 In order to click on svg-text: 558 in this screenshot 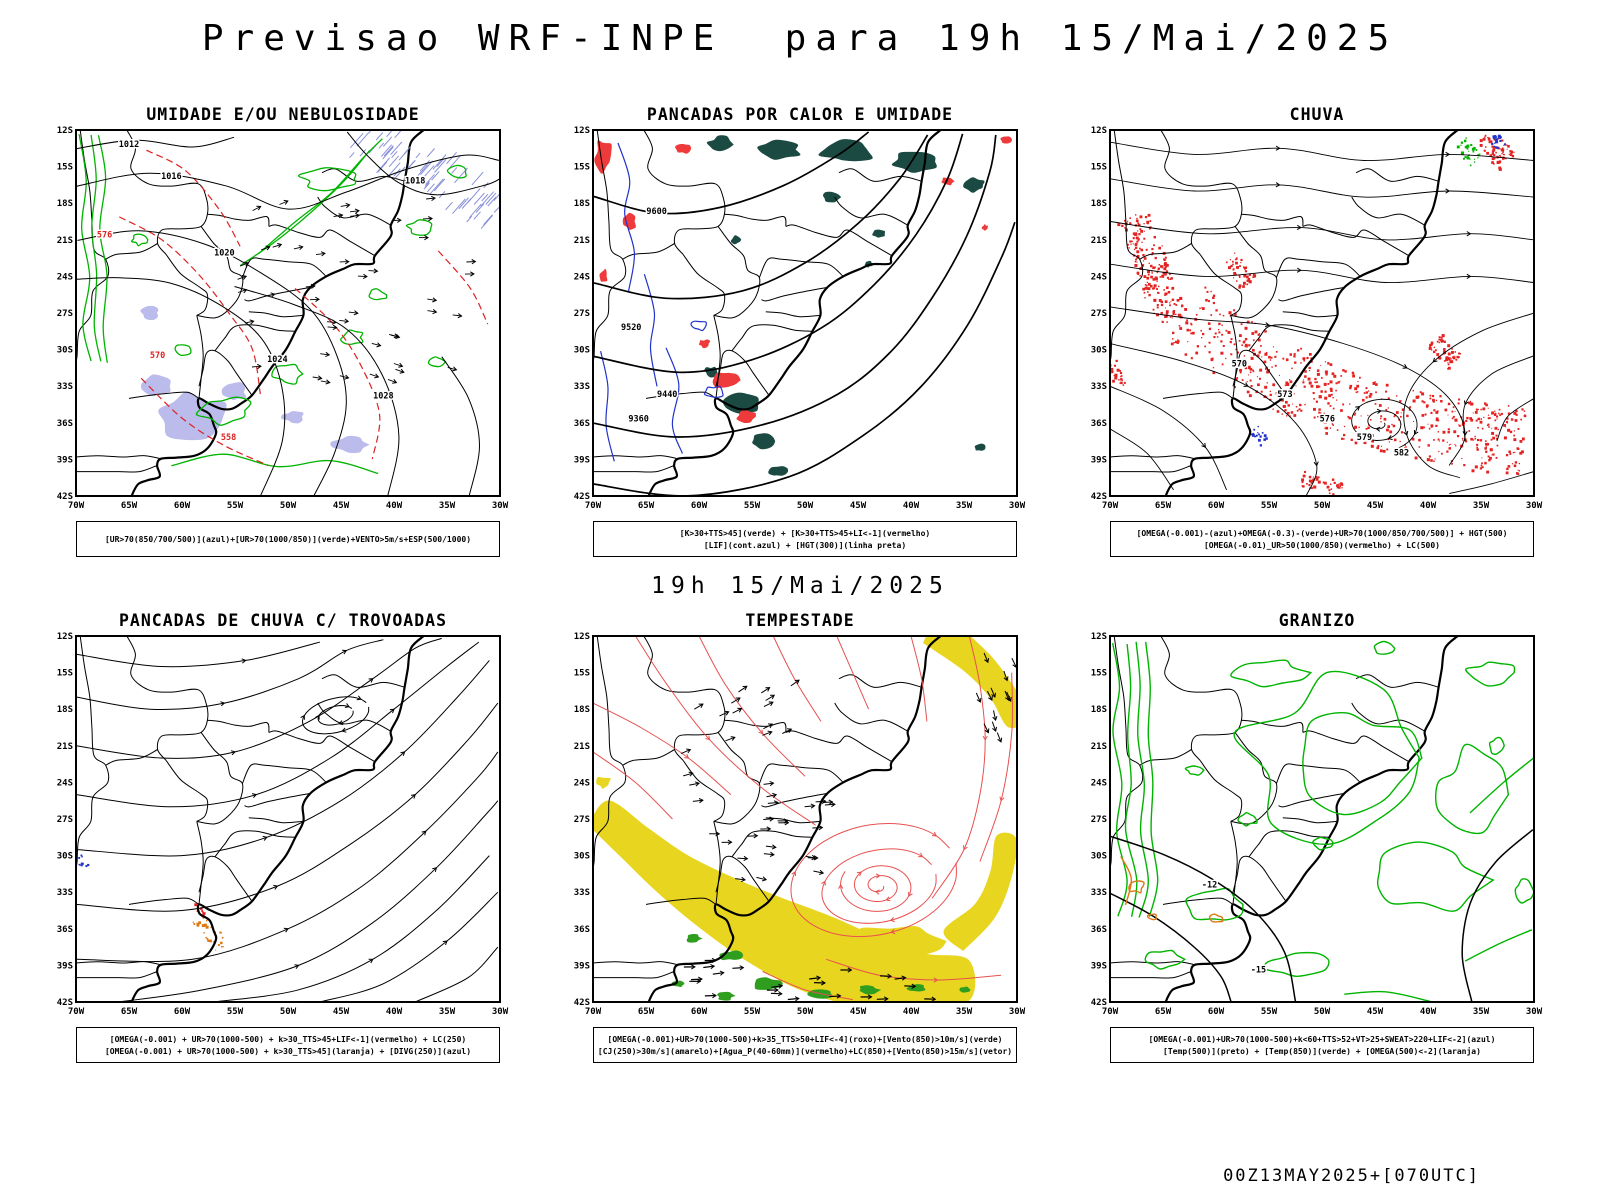, I will do `click(228, 438)`.